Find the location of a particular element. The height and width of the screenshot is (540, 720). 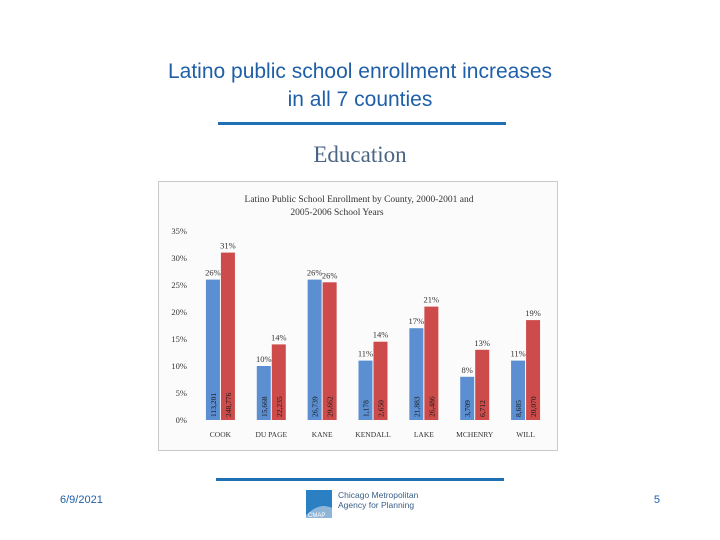

footer-rule is located at coordinates (360, 479).